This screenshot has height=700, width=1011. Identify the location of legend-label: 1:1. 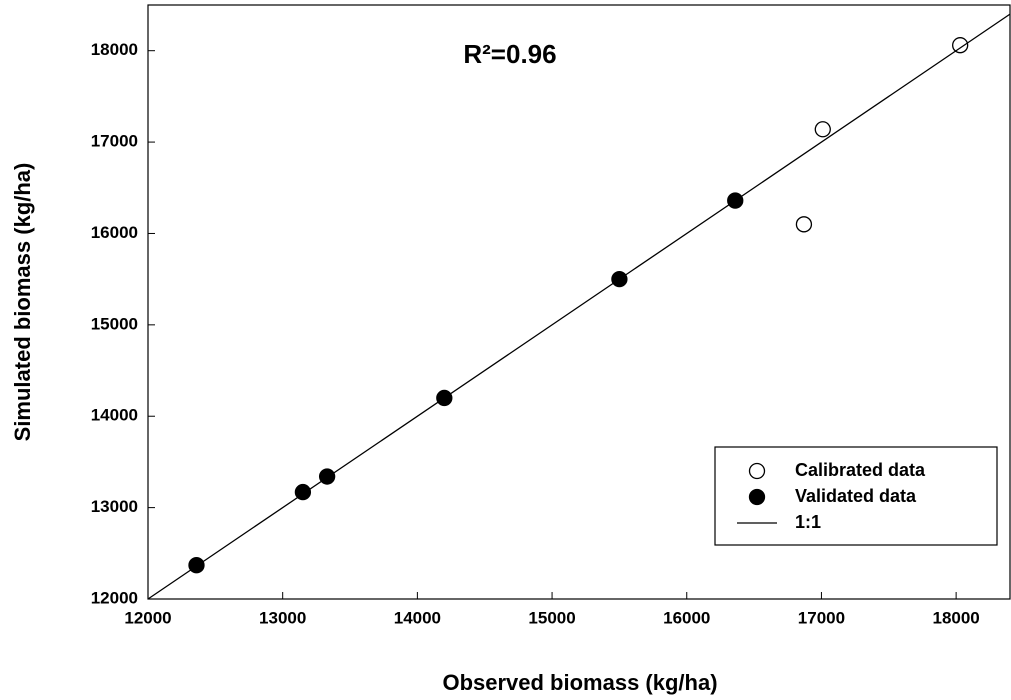
(808, 522).